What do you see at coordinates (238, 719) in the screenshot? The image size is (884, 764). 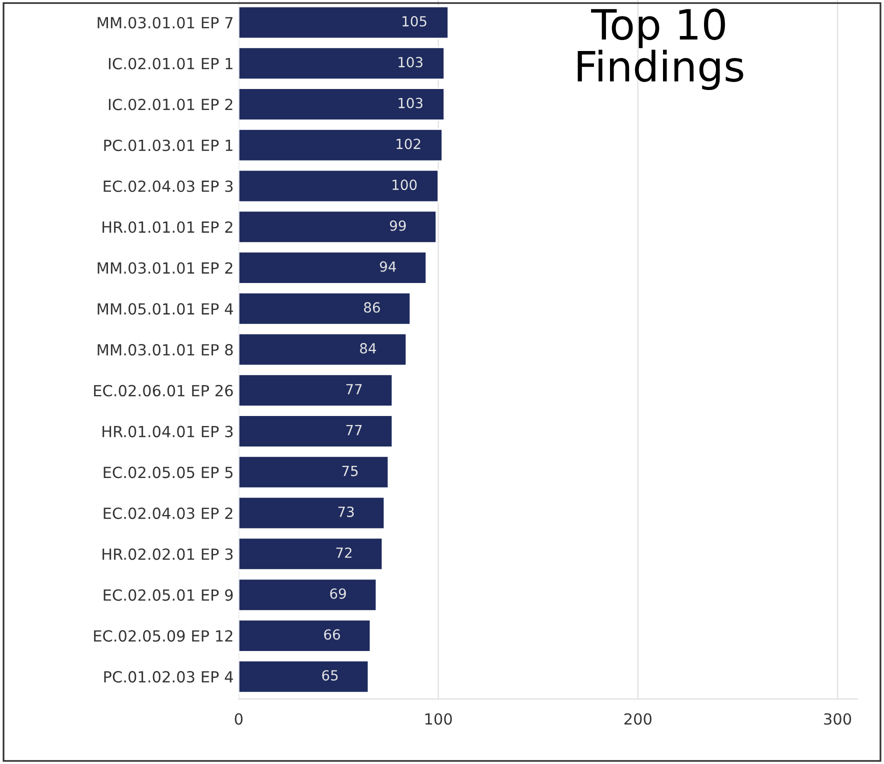 I see `x-tick-label: 0` at bounding box center [238, 719].